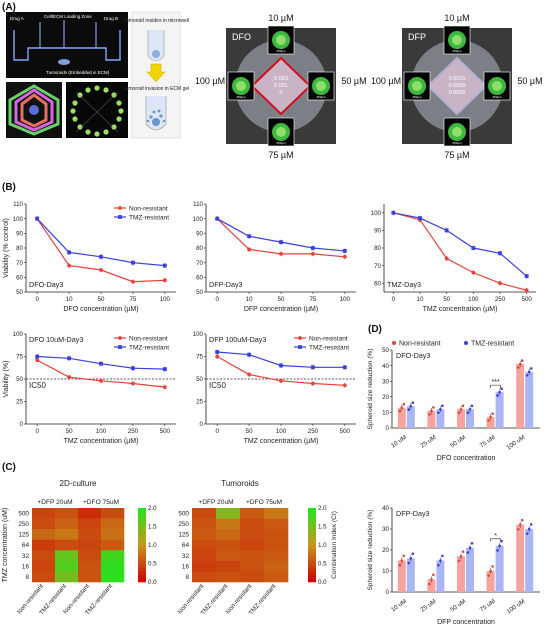 The height and width of the screenshot is (637, 546). What do you see at coordinates (18, 204) in the screenshot?
I see `y-tick-label: 110` at bounding box center [18, 204].